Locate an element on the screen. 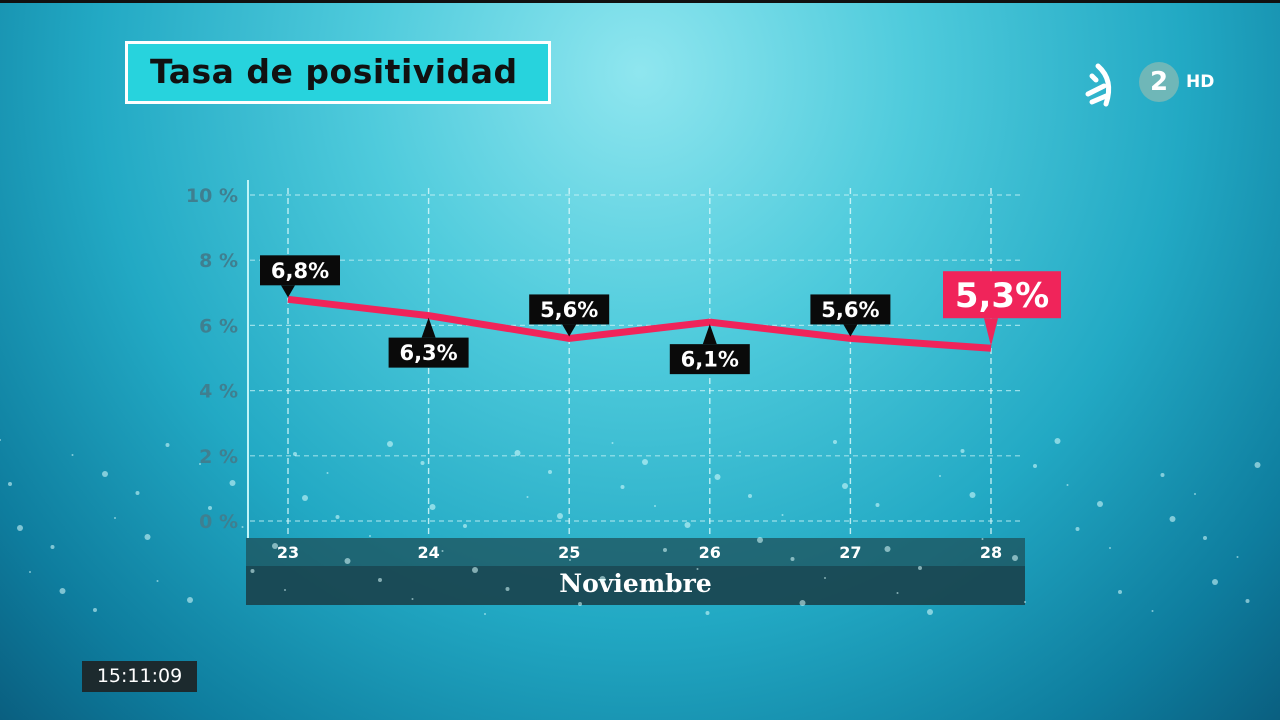  chart-title: Tasa de positividad is located at coordinates (334, 71).